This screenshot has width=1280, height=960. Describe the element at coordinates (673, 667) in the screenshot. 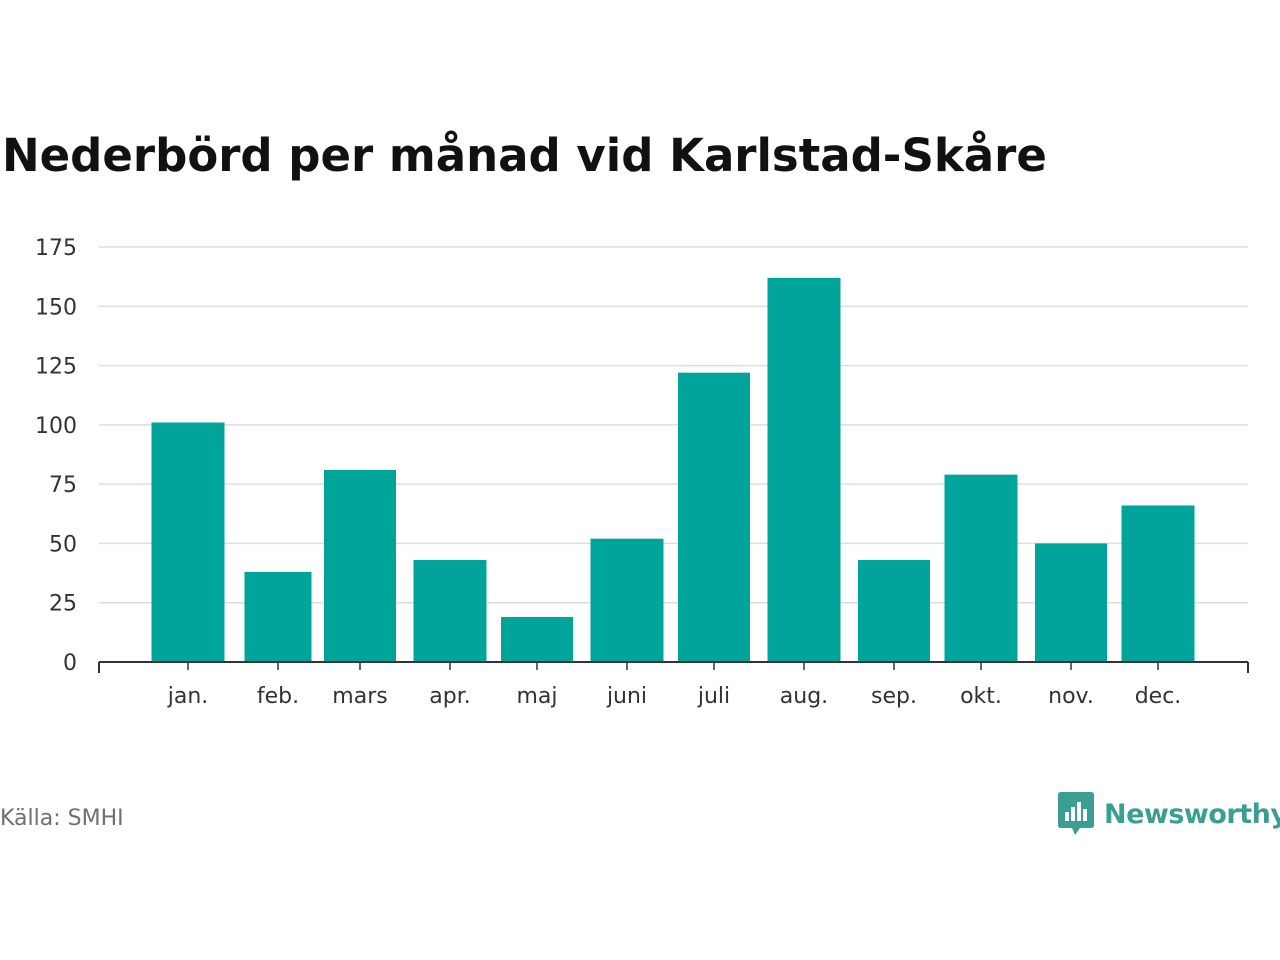

I see `x-axis` at that location.